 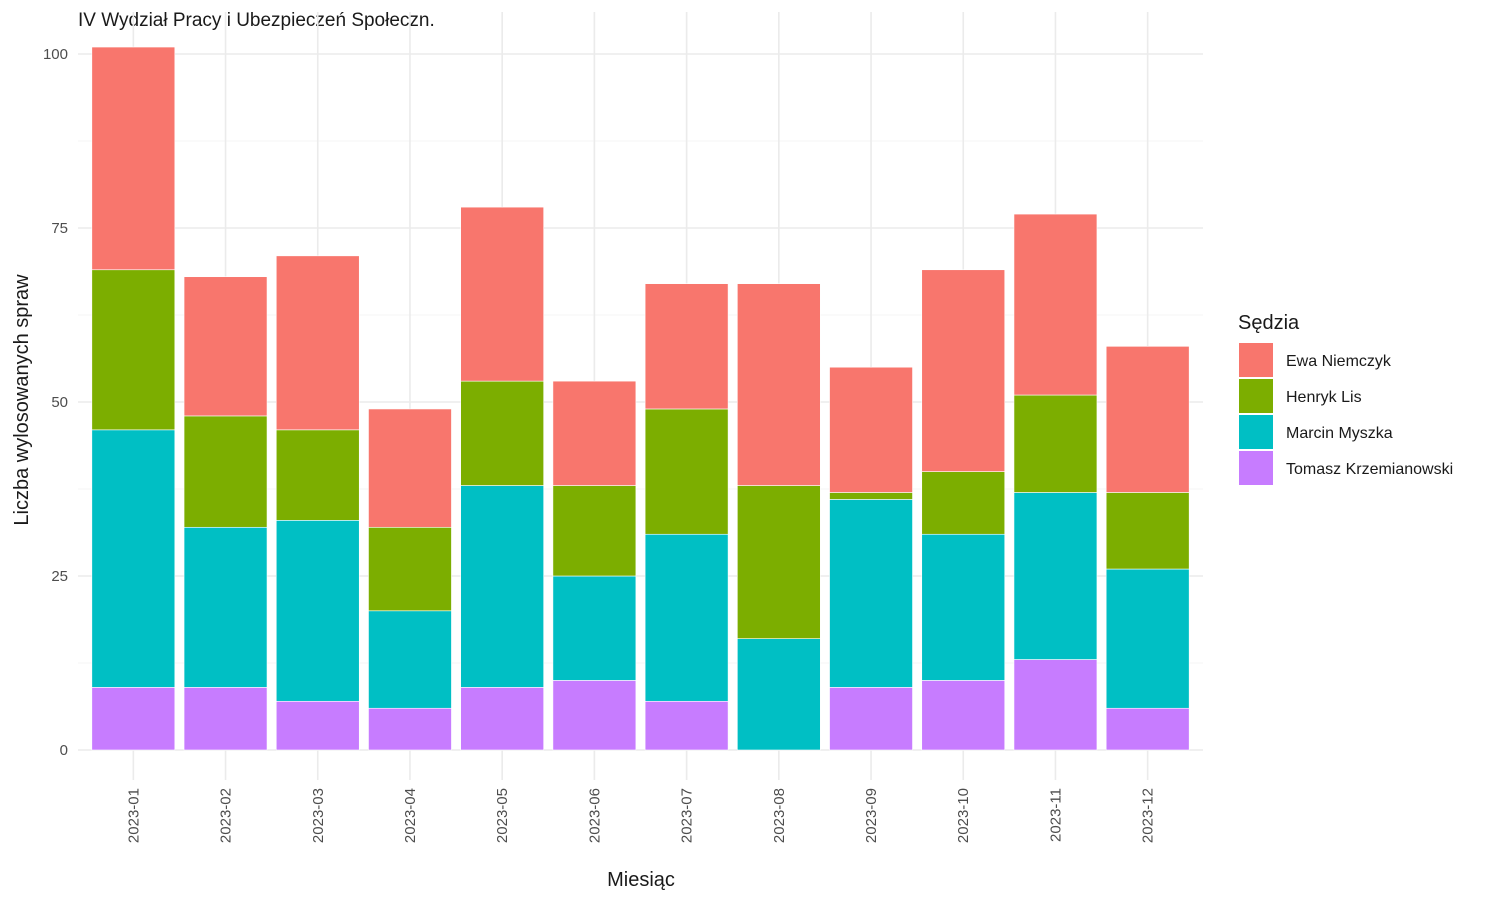 What do you see at coordinates (963, 815) in the screenshot?
I see `x-tick-label: 2023-10` at bounding box center [963, 815].